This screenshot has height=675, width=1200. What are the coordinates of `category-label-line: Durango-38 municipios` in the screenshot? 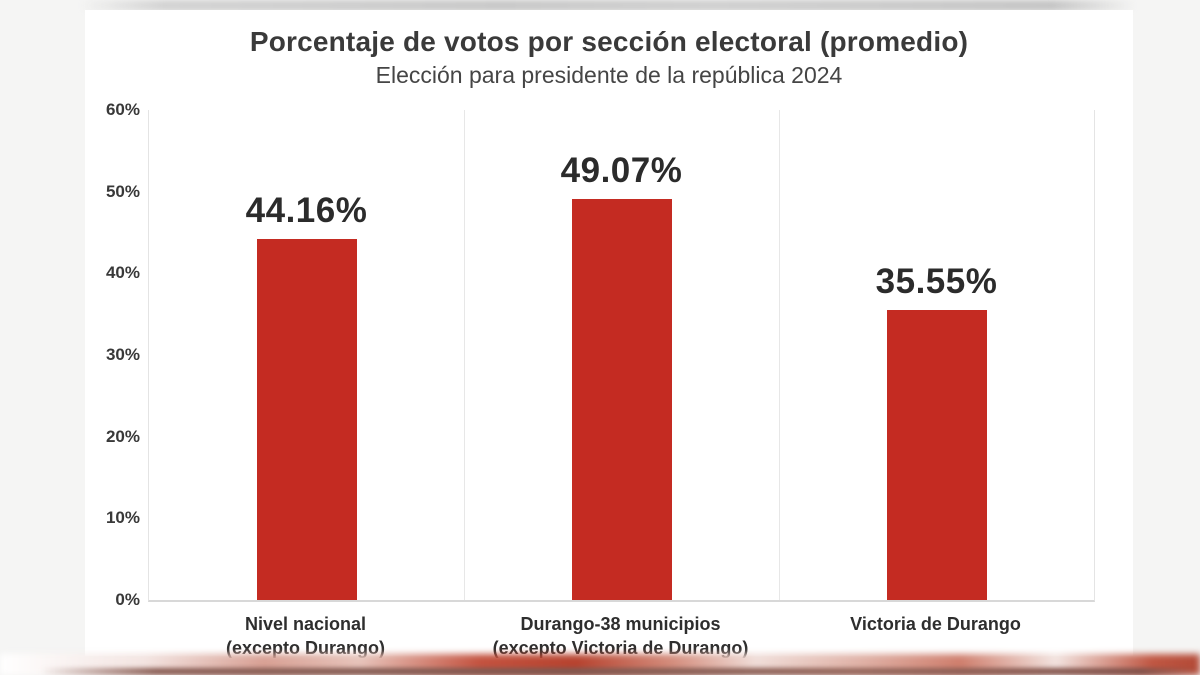 It's located at (620, 624).